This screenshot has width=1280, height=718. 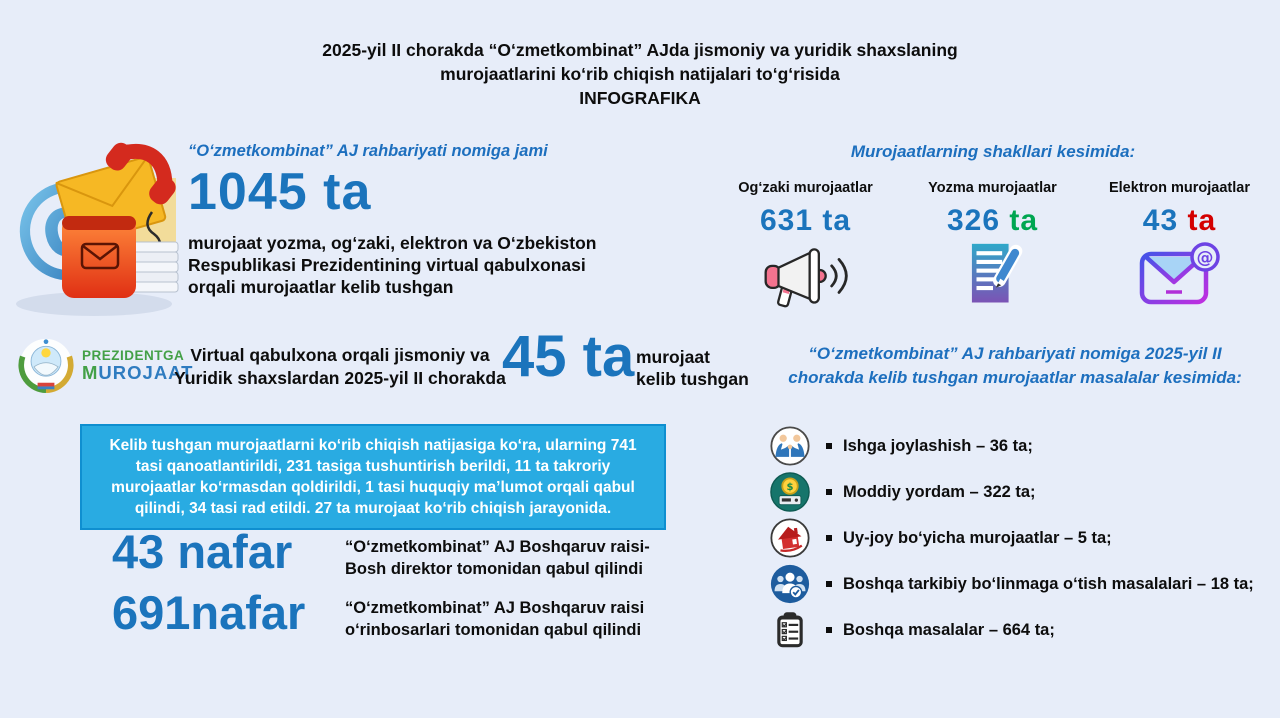 I want to click on oral-count-number: 631, so click(x=786, y=220).